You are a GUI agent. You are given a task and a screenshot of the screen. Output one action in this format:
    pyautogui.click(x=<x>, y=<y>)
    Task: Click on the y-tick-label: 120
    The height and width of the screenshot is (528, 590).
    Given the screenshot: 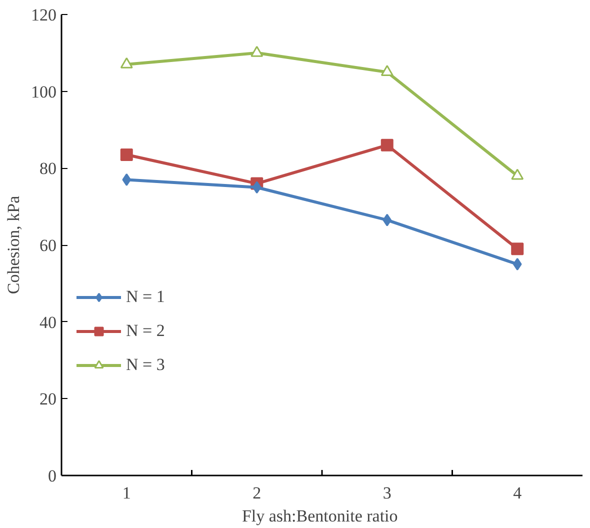 What is the action you would take?
    pyautogui.click(x=43, y=15)
    